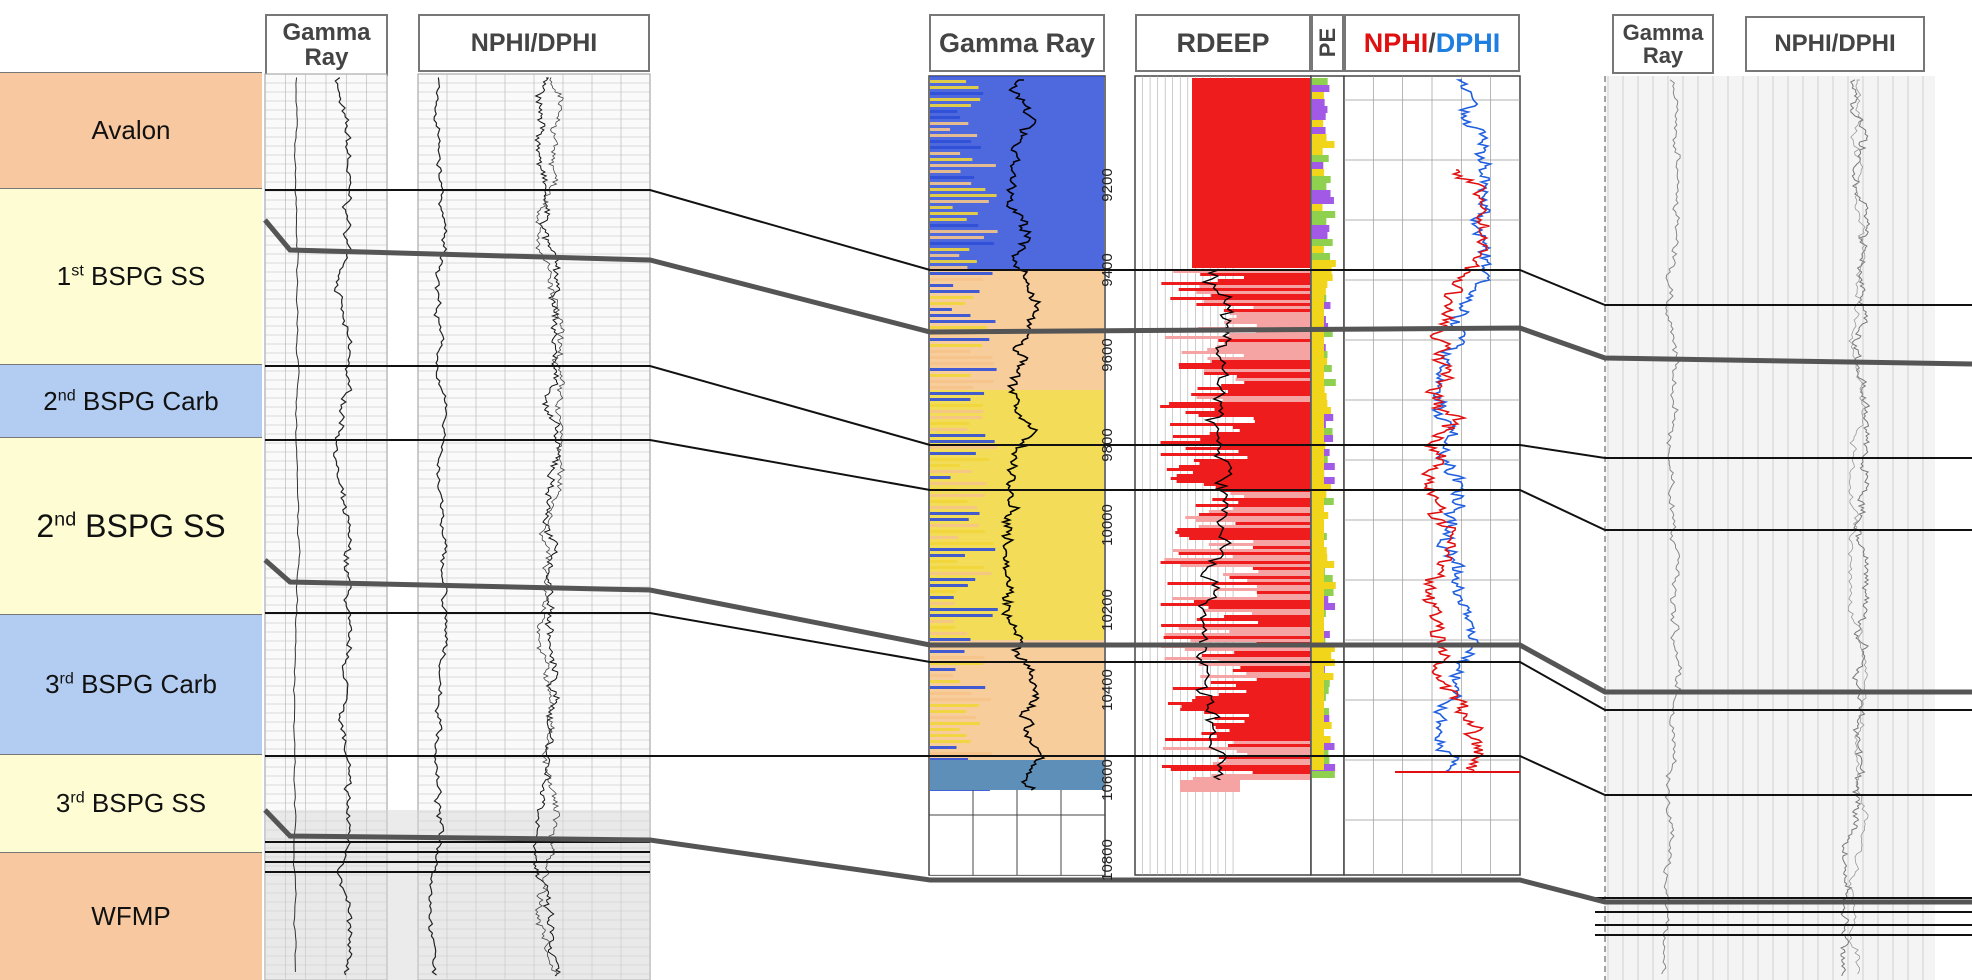 This screenshot has height=980, width=1972. Describe the element at coordinates (131, 803) in the screenshot. I see `zone-label-5: 3rd BSPG SS` at that location.